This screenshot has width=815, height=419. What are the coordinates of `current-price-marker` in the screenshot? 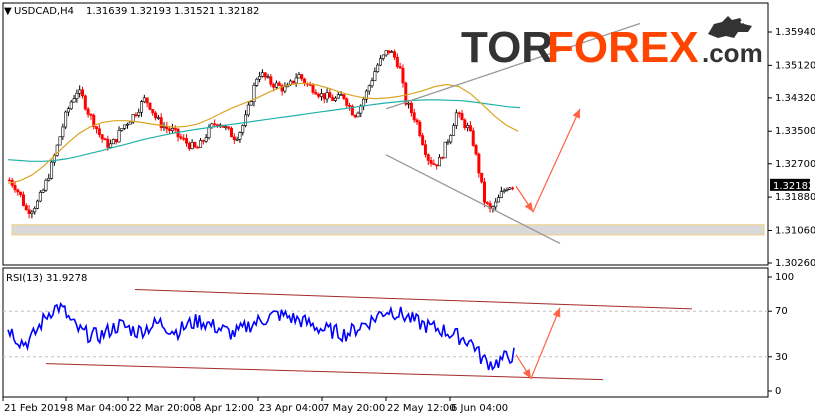 It's located at (790, 184).